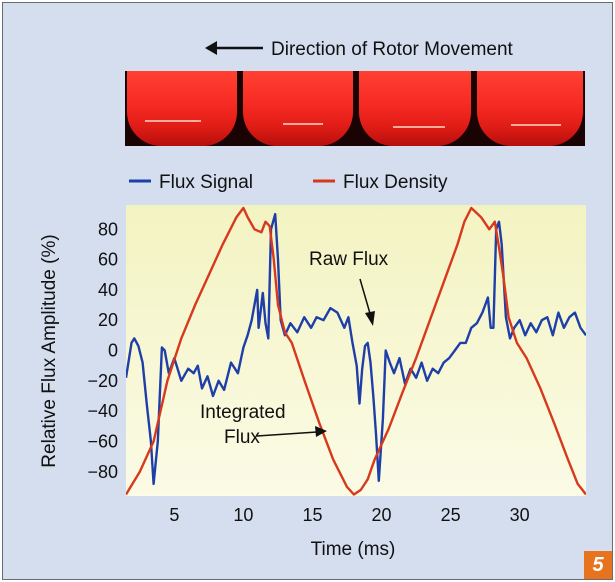 This screenshot has height=582, width=615. Describe the element at coordinates (49, 350) in the screenshot. I see `y-axis-label: Relative Flux Amplitude (%)` at that location.